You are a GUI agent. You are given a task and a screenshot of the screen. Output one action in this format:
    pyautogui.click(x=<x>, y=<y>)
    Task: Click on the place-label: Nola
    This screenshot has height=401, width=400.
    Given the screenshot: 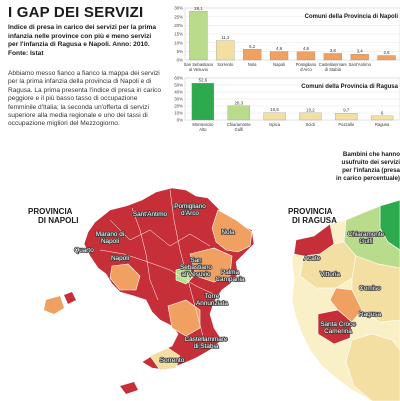 What is the action you would take?
    pyautogui.click(x=228, y=232)
    